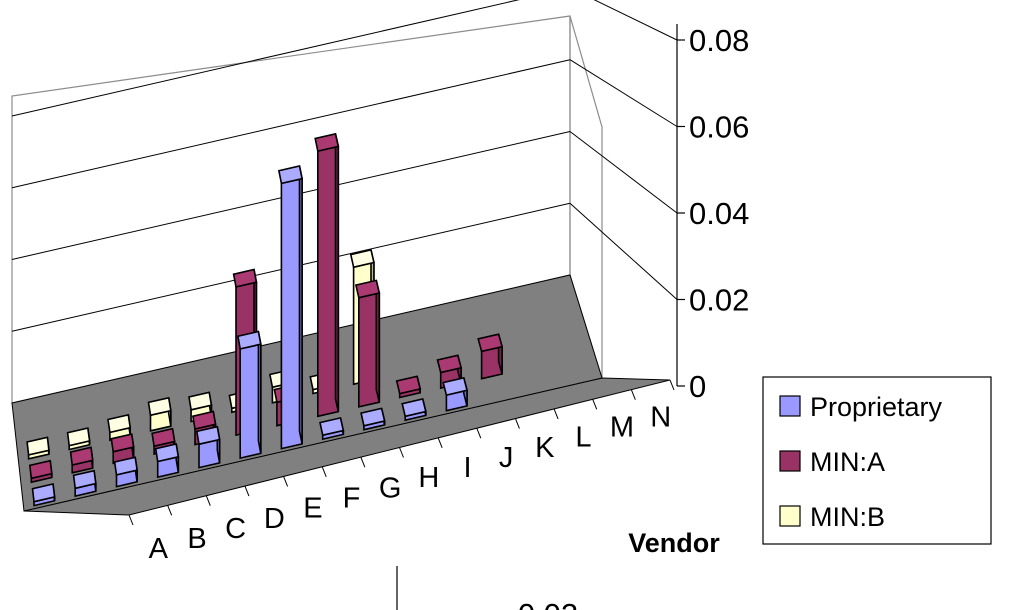 The height and width of the screenshot is (610, 1030). What do you see at coordinates (159, 549) in the screenshot?
I see `x-tick-label-a: A` at bounding box center [159, 549].